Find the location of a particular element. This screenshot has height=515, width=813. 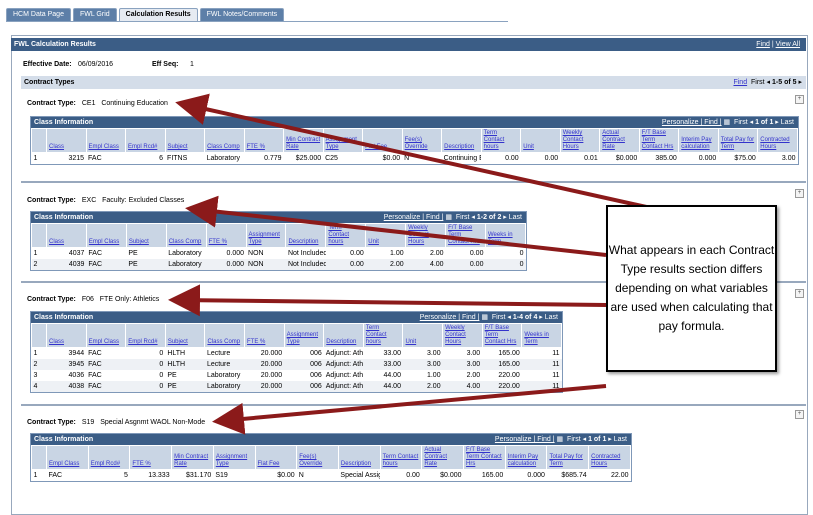

table-cell: Special Assignment: WAOL is located at coordinates (360, 475).